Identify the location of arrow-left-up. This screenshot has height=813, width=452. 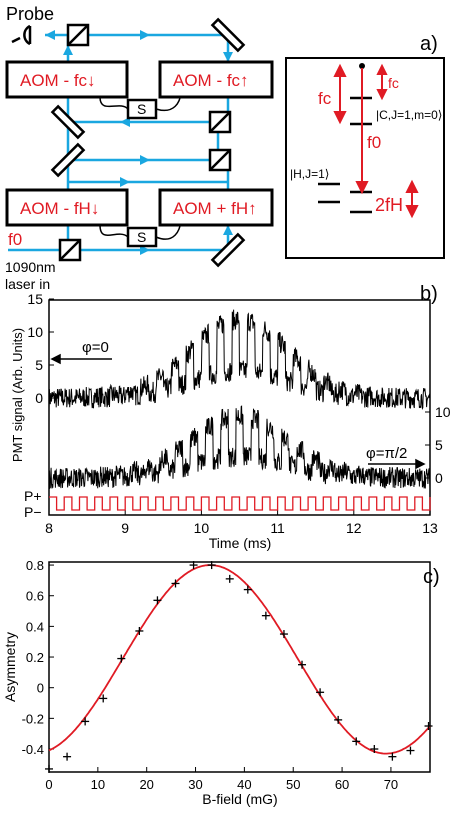
(68, 50).